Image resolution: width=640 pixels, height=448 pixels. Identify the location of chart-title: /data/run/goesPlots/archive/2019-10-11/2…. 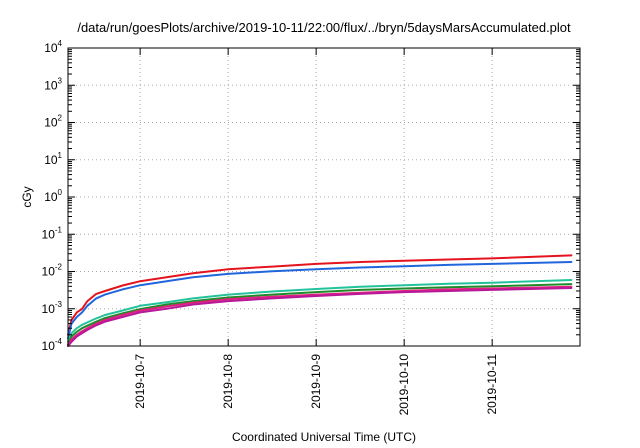
(324, 27).